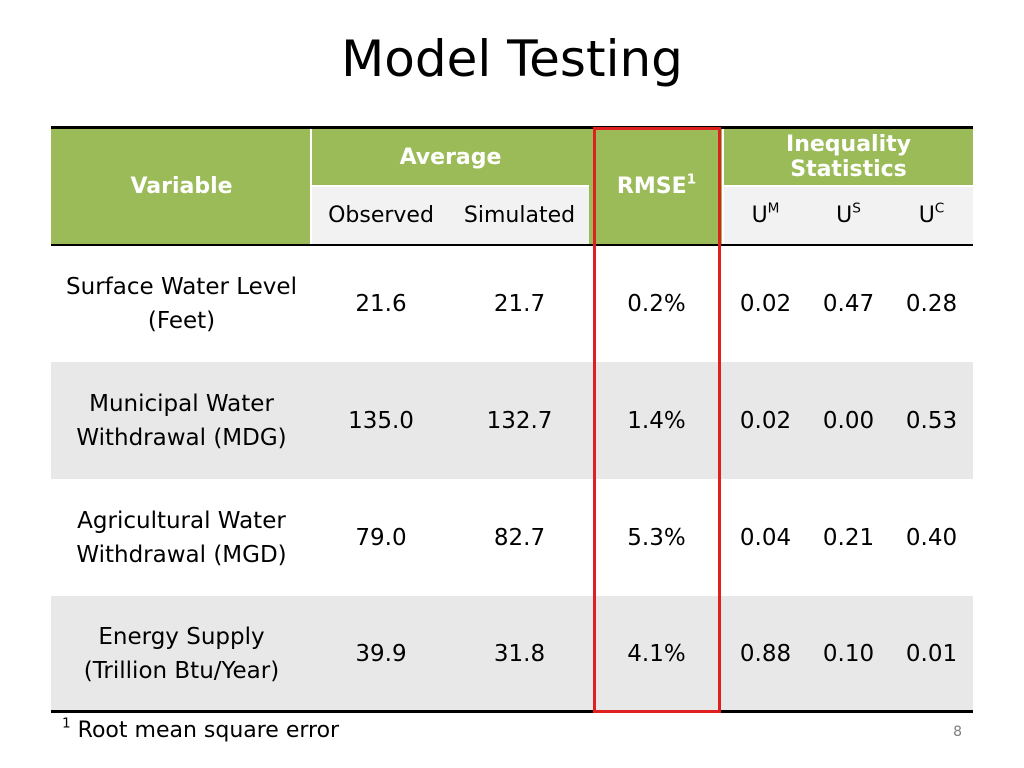  I want to click on header-average-label: Average, so click(450, 157).